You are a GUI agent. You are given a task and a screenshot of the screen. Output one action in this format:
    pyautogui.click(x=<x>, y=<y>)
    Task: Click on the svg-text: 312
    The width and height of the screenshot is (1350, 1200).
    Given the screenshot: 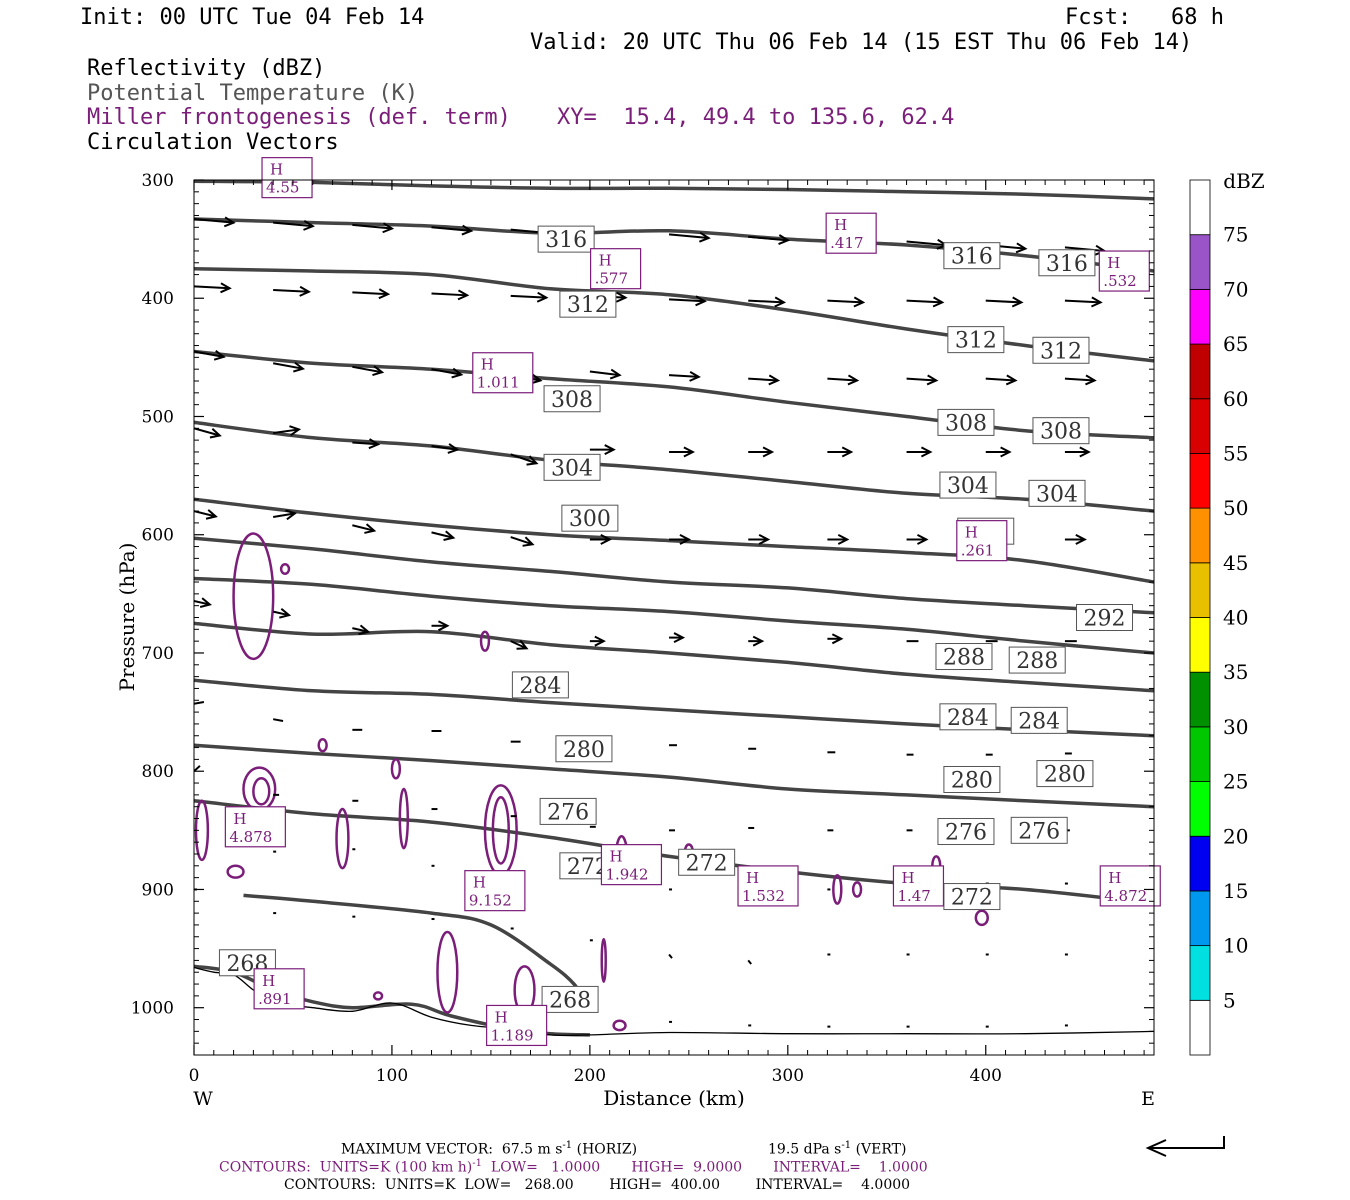 What is the action you would take?
    pyautogui.click(x=1061, y=351)
    